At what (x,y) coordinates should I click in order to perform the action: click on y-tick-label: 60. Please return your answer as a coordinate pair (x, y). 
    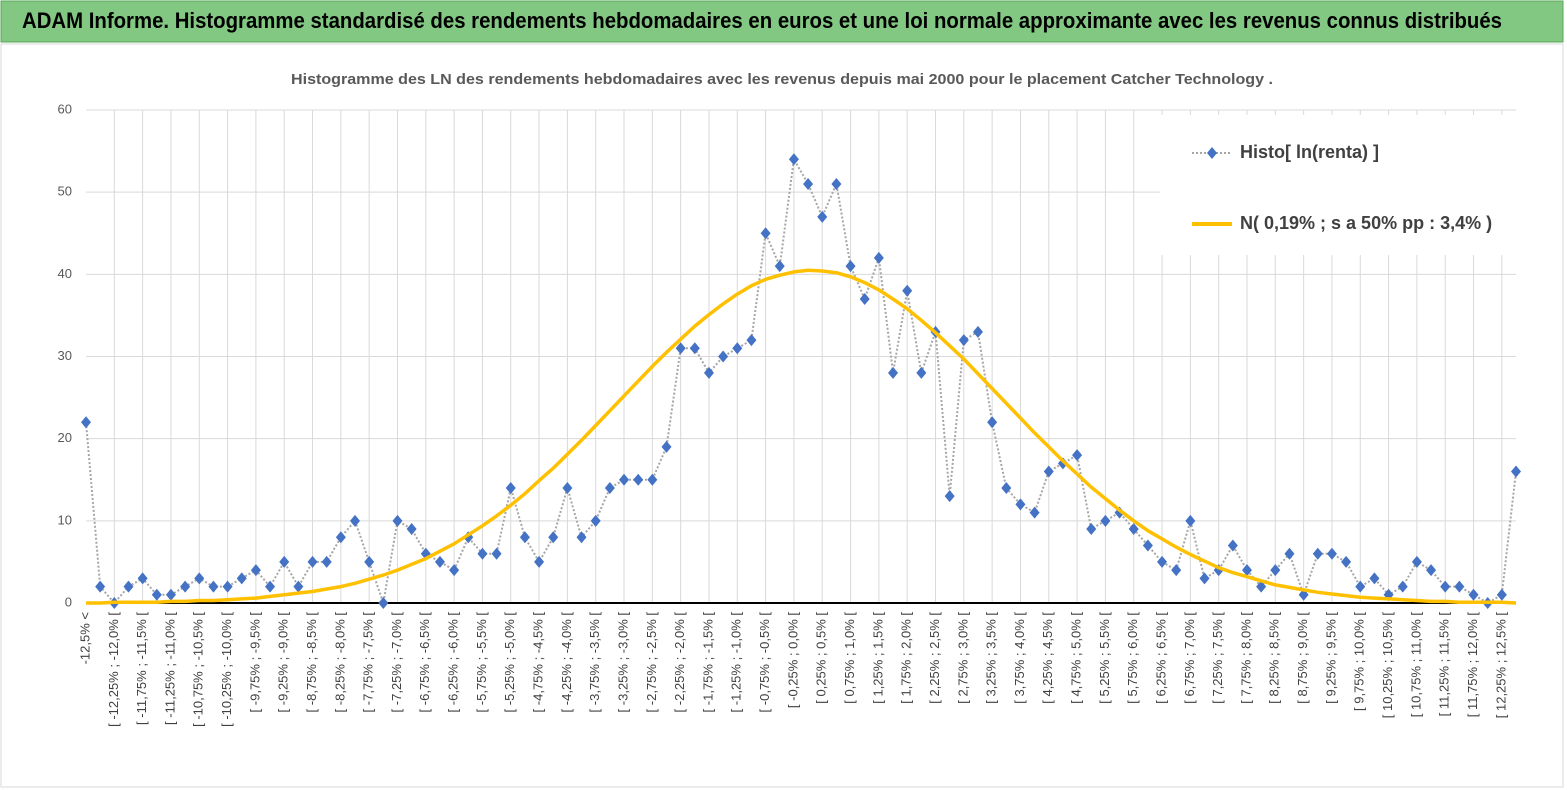
    Looking at the image, I should click on (65, 108).